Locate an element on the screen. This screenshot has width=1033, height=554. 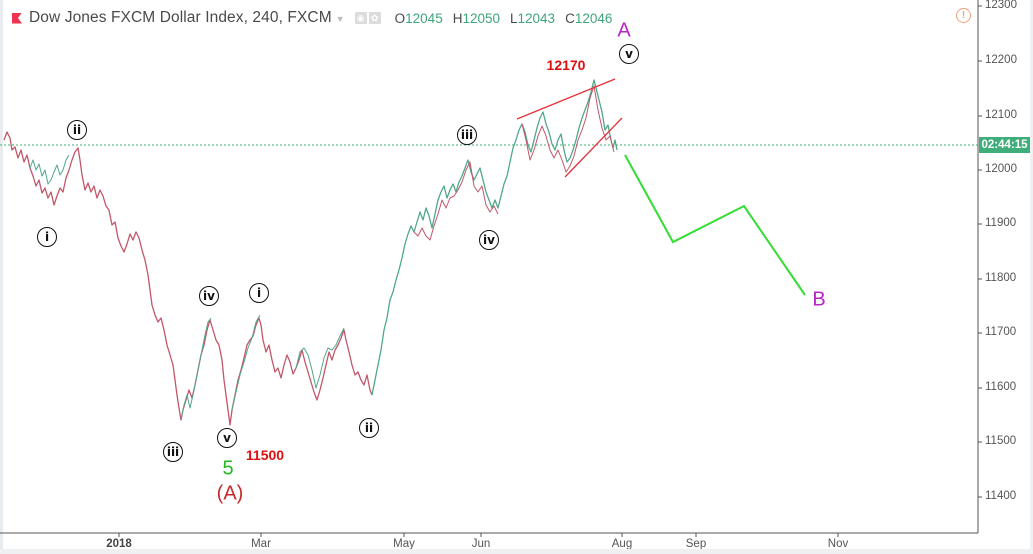
wave-label-iv-2: iv is located at coordinates (489, 240).